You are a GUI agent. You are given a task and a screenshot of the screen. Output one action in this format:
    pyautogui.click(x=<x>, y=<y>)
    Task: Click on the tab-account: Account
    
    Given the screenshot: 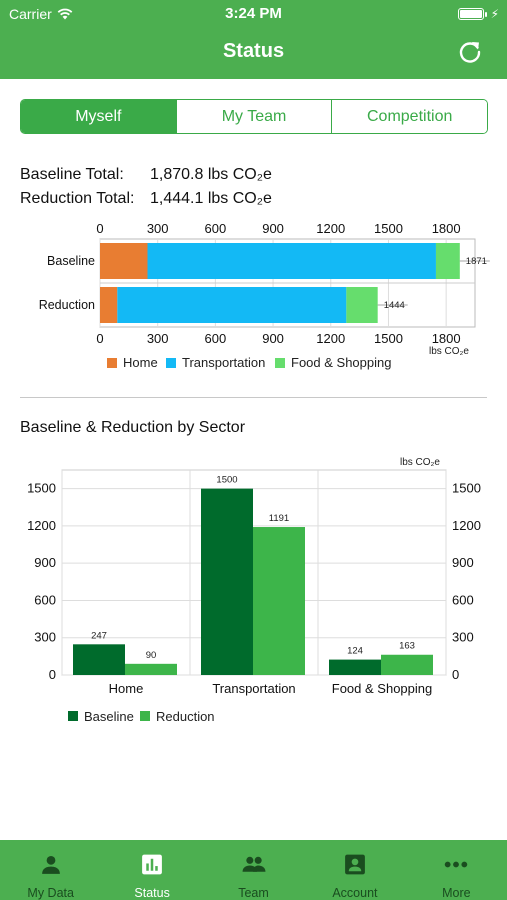 What is the action you would take?
    pyautogui.click(x=354, y=870)
    